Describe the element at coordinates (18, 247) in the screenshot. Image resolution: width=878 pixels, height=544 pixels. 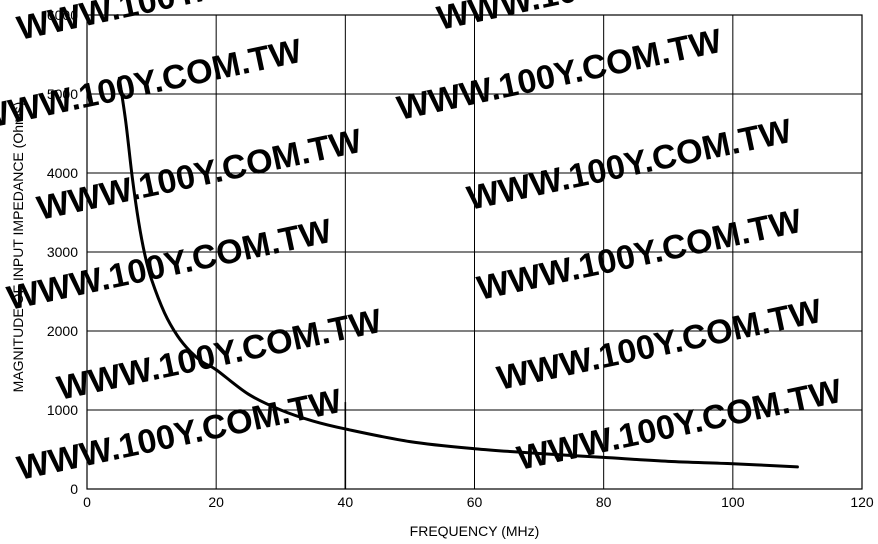
I see `y-axis-label: MAGNITUDE OF INPUT IMPEDANCE (Ohms)` at that location.